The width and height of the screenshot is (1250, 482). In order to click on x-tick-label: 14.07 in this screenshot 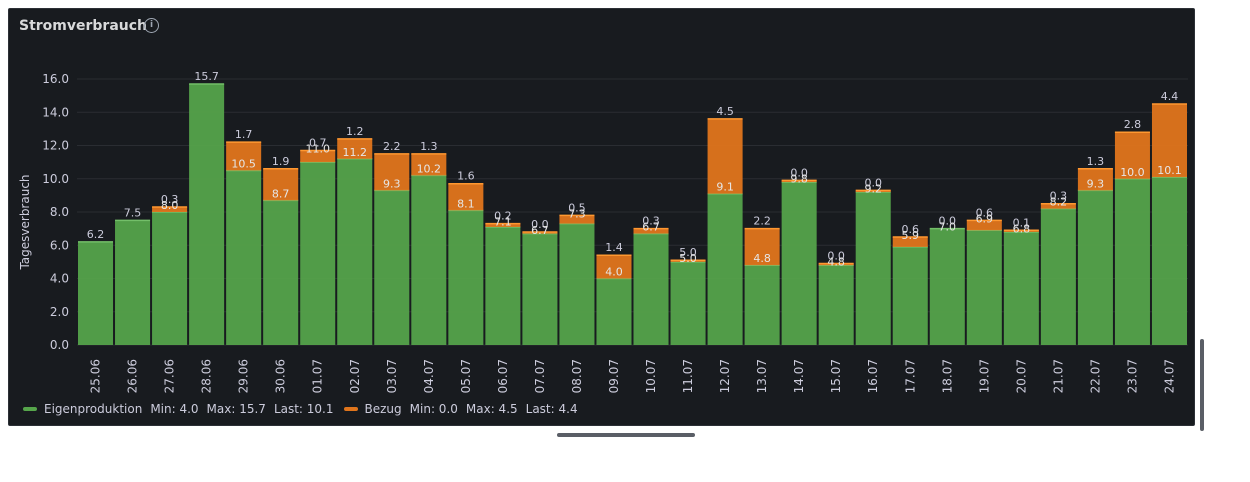, I will do `click(799, 376)`.